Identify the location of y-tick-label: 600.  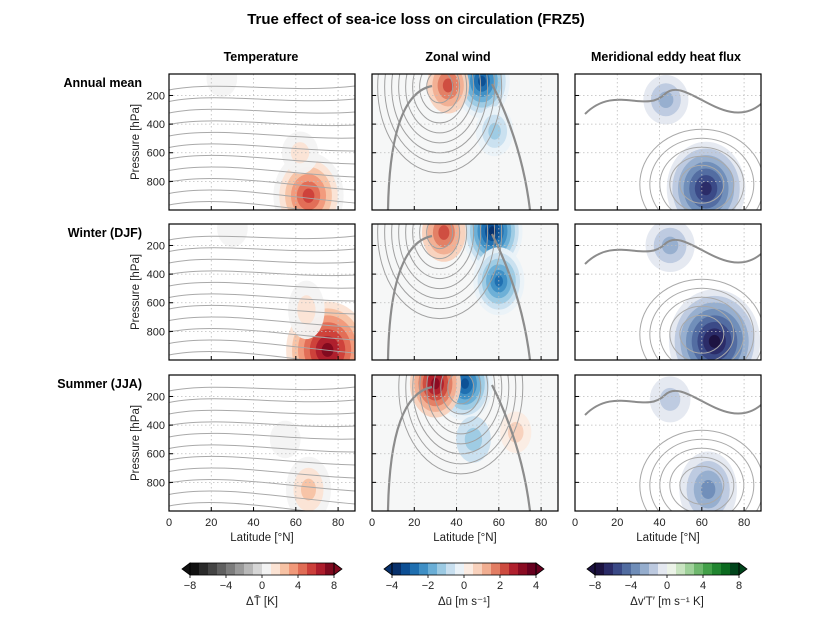
(156, 455).